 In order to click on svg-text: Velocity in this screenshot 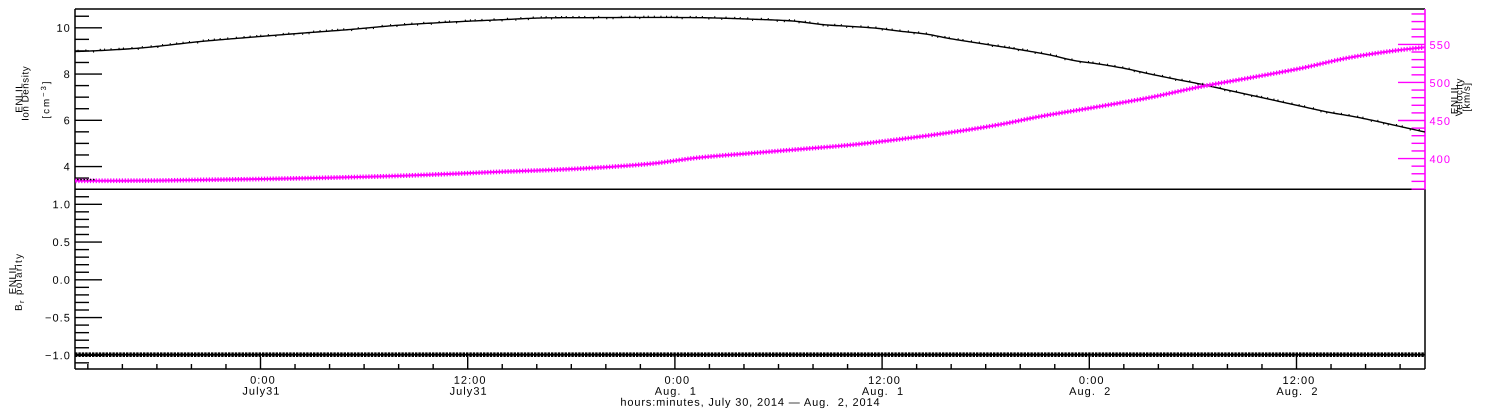, I will do `click(1459, 97)`.